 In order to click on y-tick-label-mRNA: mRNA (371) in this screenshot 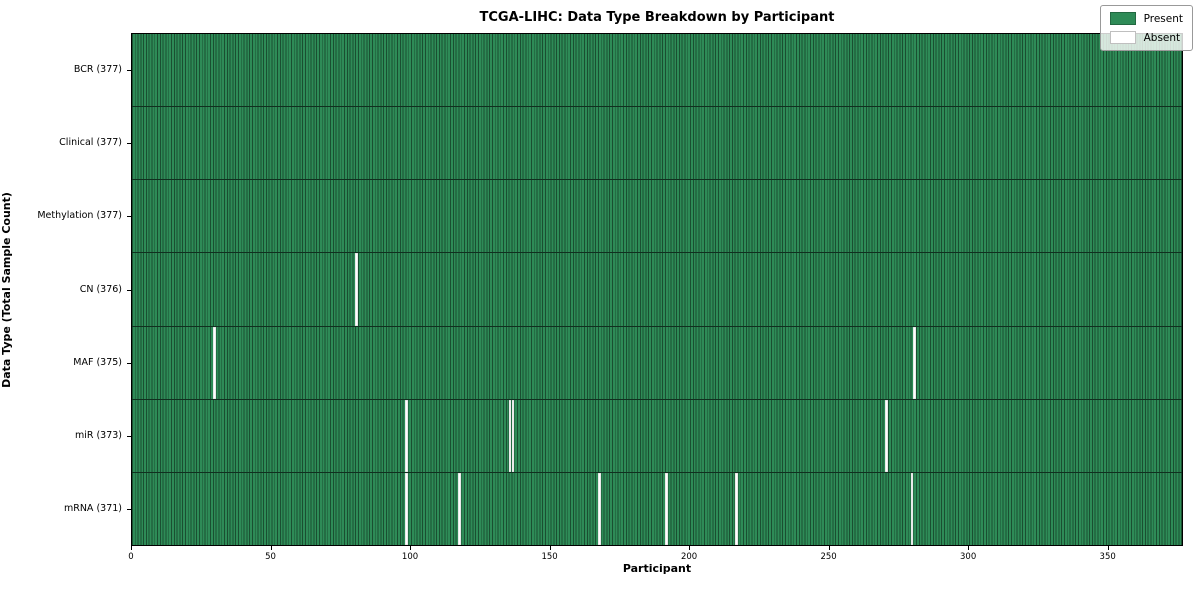, I will do `click(92, 509)`.